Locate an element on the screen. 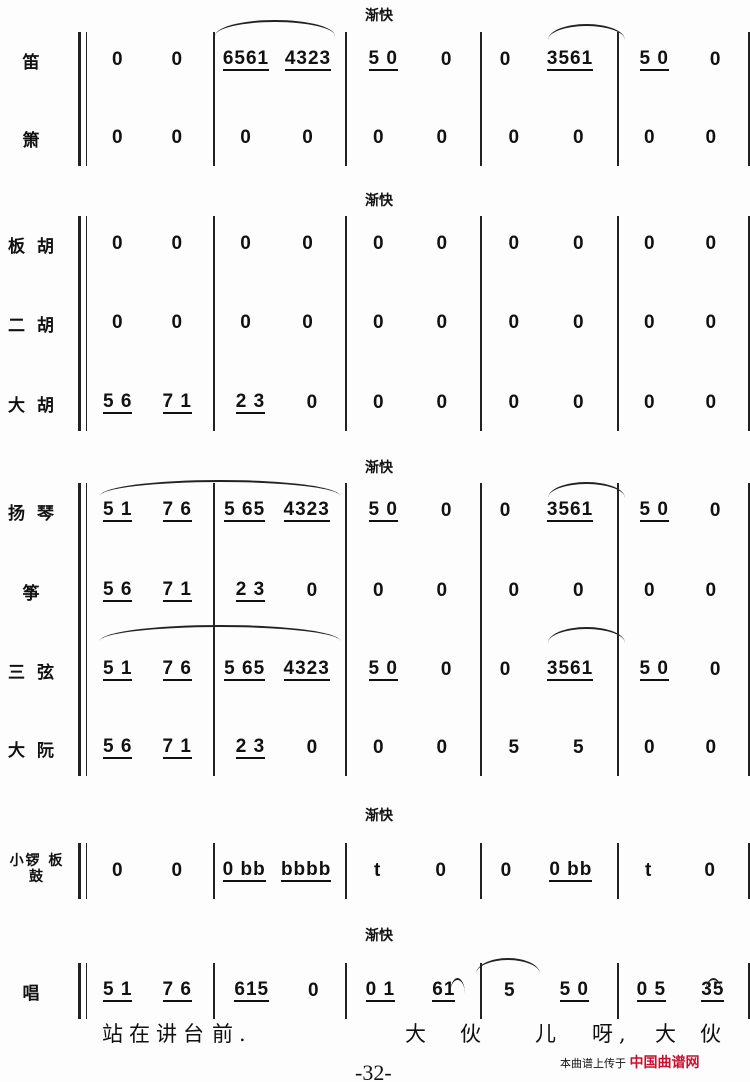 The width and height of the screenshot is (750, 1082). lyric-word: 伙 is located at coordinates (713, 1034).